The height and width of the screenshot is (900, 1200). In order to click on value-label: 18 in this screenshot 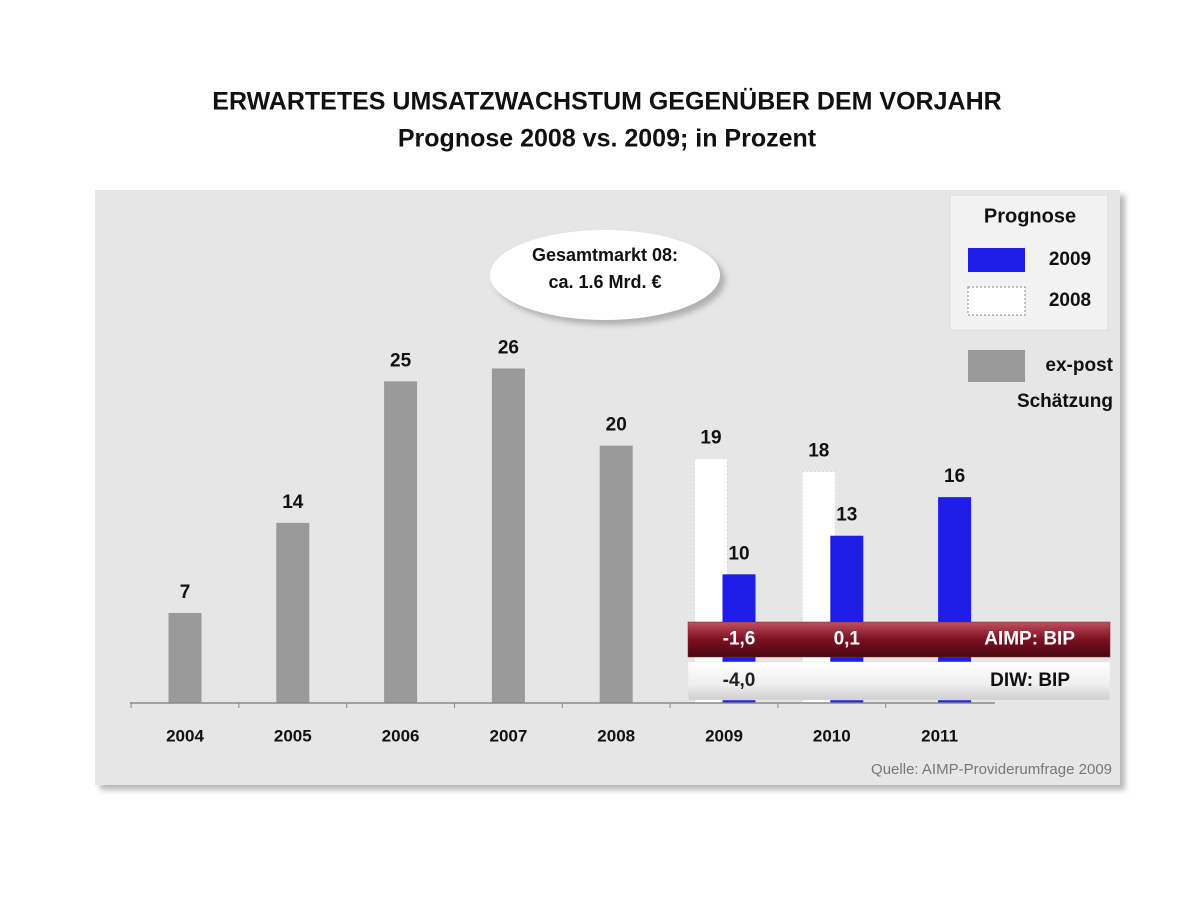, I will do `click(818, 450)`.